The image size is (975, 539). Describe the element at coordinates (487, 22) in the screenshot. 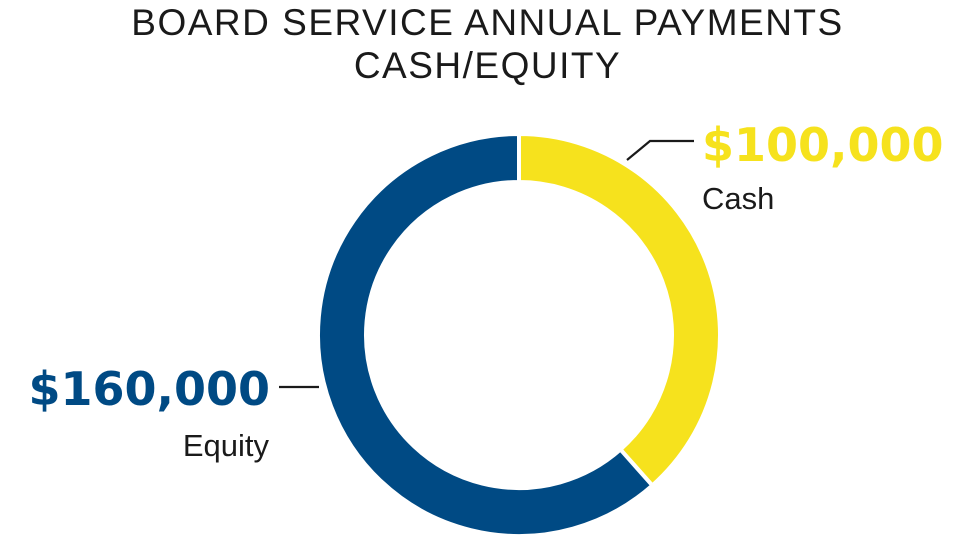

I see `chart-title-line-1: BOARD SERVICE ANNUAL PAYMENTS` at that location.